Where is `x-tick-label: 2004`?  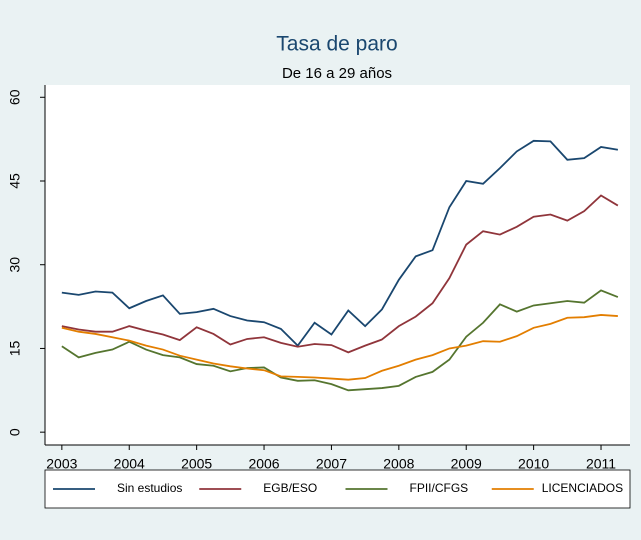
x-tick-label: 2004 is located at coordinates (129, 464).